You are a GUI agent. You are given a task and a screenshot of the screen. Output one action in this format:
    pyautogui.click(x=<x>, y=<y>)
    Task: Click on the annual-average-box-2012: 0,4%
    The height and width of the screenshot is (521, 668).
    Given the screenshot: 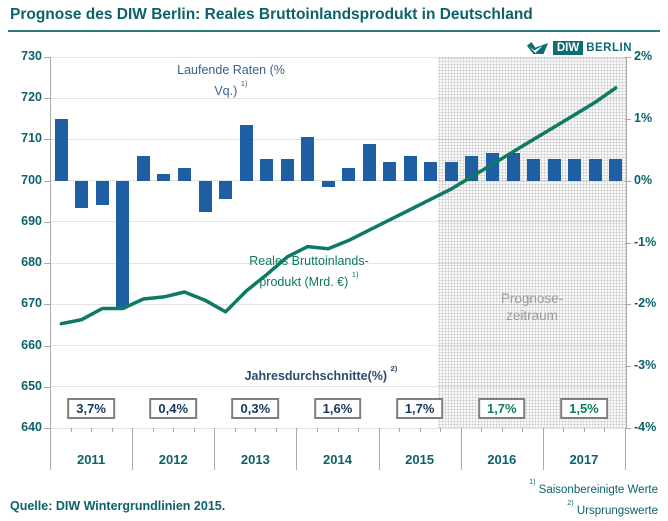 What is the action you would take?
    pyautogui.click(x=173, y=408)
    